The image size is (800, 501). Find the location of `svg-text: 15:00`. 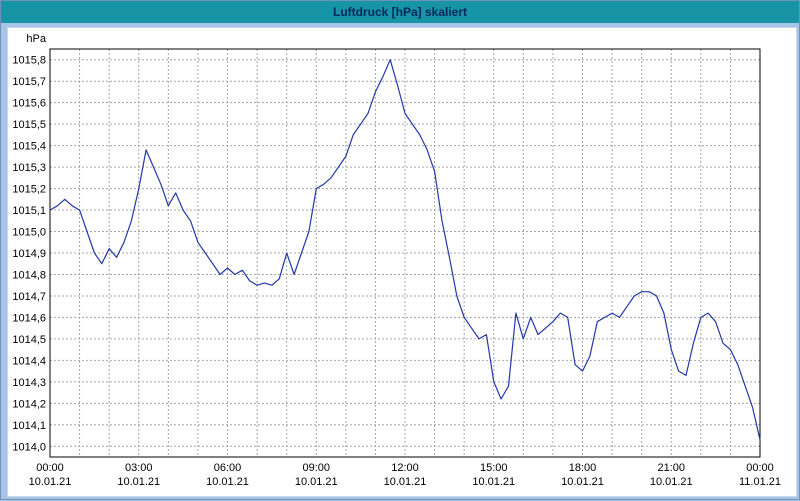

svg-text: 15:00 is located at coordinates (494, 468).